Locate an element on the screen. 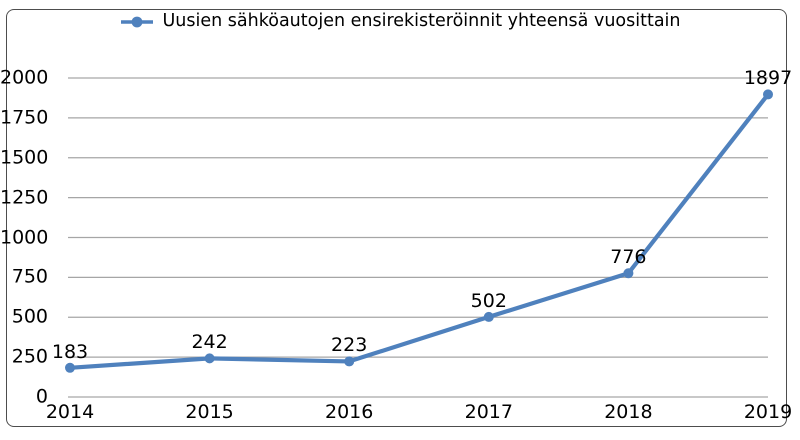  y-tick-label: 2000 is located at coordinates (24, 77).